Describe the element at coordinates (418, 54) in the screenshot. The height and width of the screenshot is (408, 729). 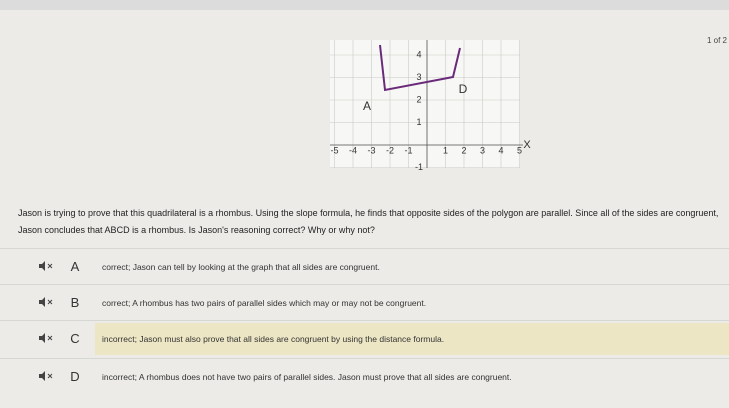
I see `y-tick-label: 4` at that location.